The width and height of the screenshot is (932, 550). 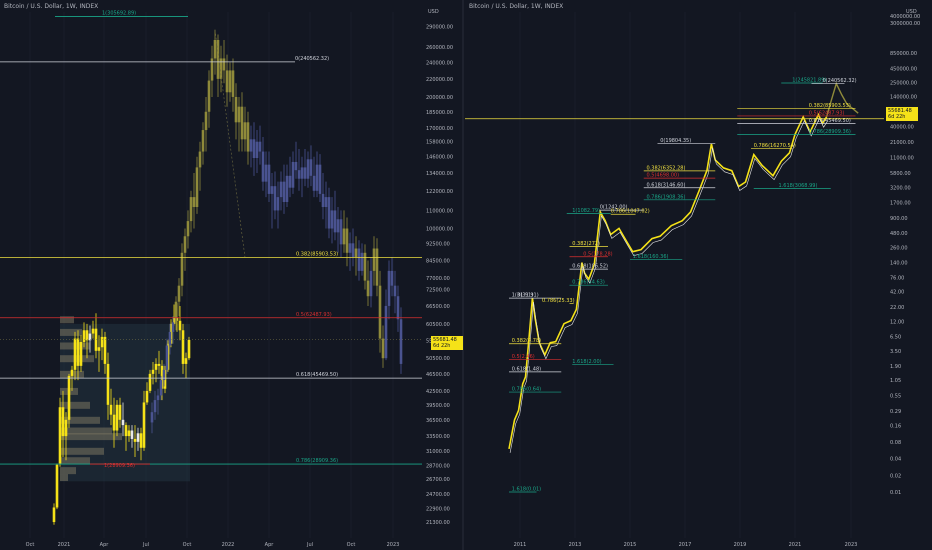 What do you see at coordinates (64, 545) in the screenshot?
I see `left-x-tick: 2021` at bounding box center [64, 545].